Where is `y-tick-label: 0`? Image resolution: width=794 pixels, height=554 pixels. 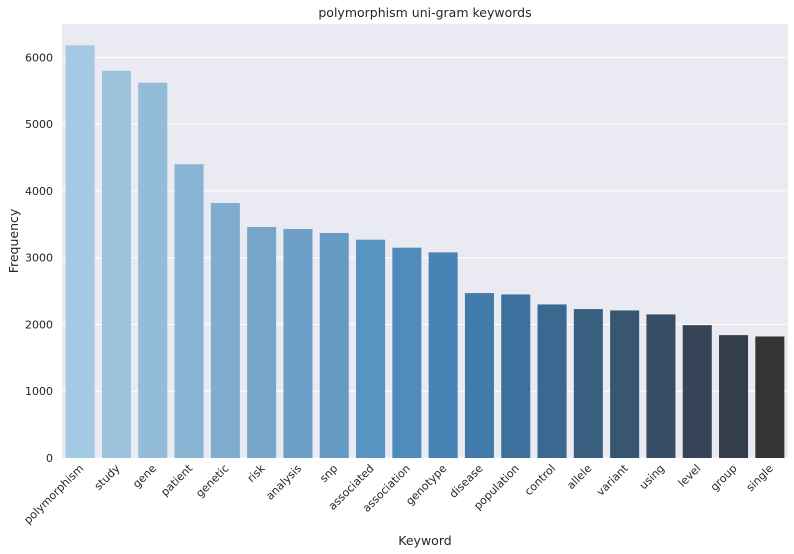 y-tick-label: 0 is located at coordinates (49, 458).